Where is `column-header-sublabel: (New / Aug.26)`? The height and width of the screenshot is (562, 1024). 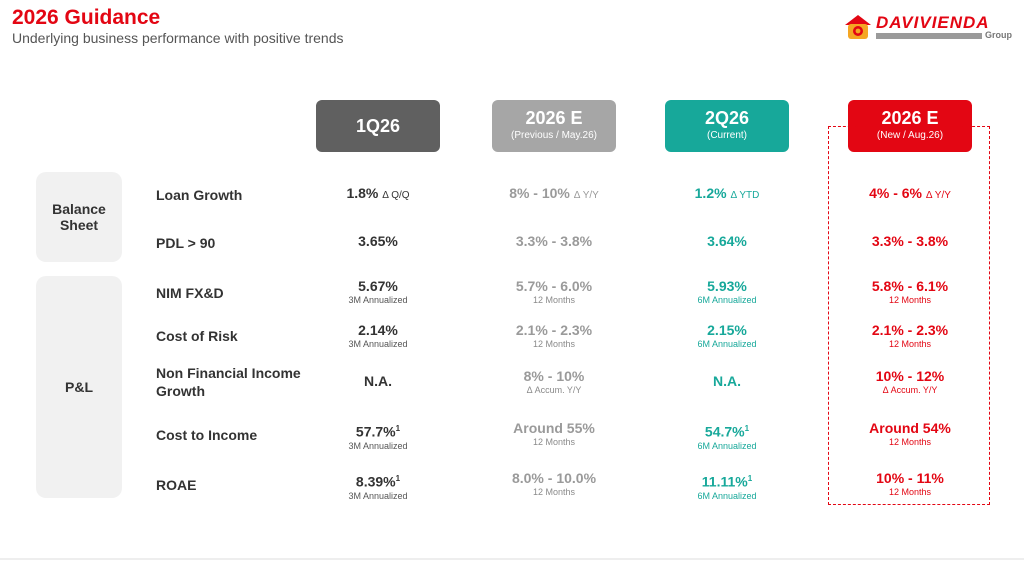 column-header-sublabel: (New / Aug.26) is located at coordinates (910, 135).